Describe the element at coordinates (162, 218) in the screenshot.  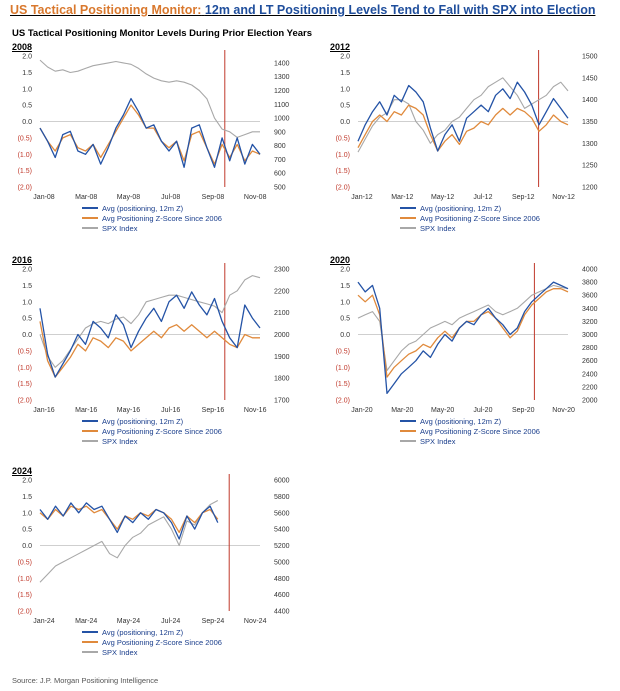
I see `chart-2008-legend-label: Avg Positioning Z-Score Since 2006` at that location.